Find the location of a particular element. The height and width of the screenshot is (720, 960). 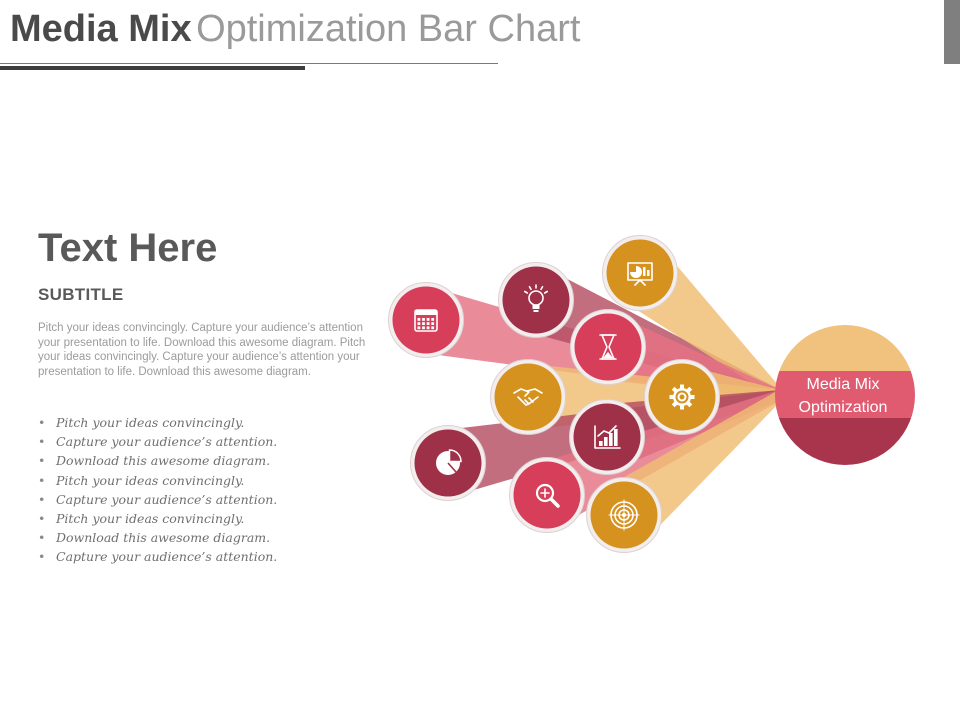

calendar-icon is located at coordinates (426, 320).